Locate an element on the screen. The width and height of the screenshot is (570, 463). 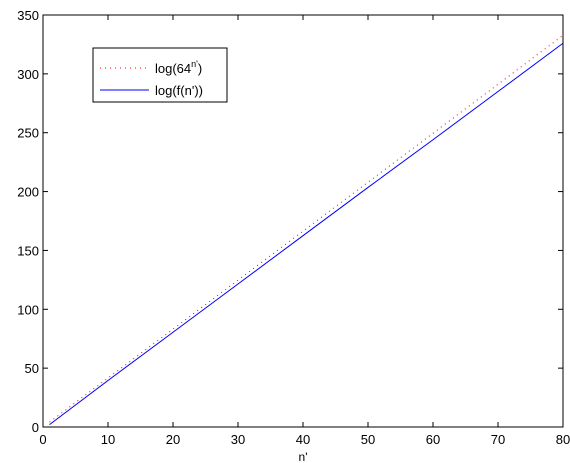
x-axis-label: n' is located at coordinates (303, 456).